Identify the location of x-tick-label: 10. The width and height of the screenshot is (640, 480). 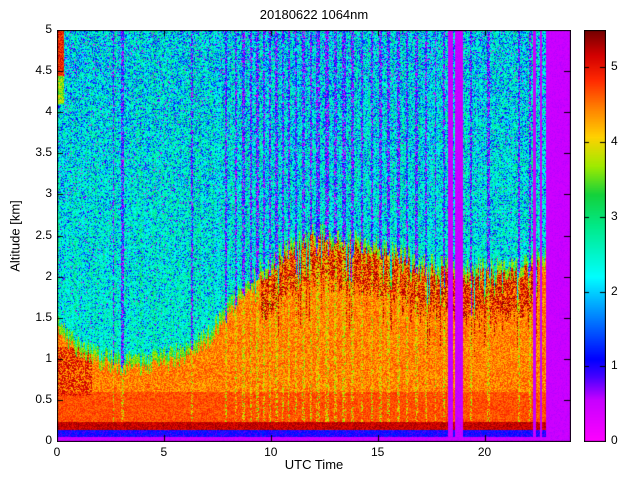
(271, 452).